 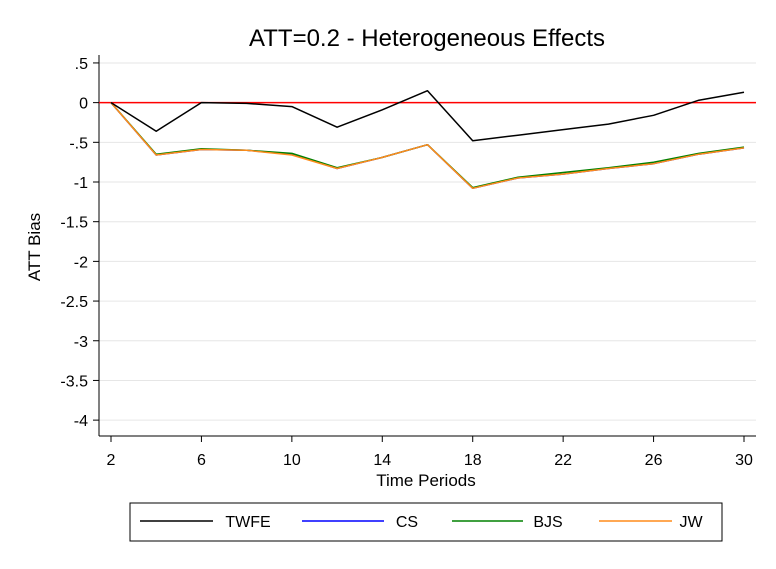 I want to click on series-line-twfe, so click(x=427, y=115).